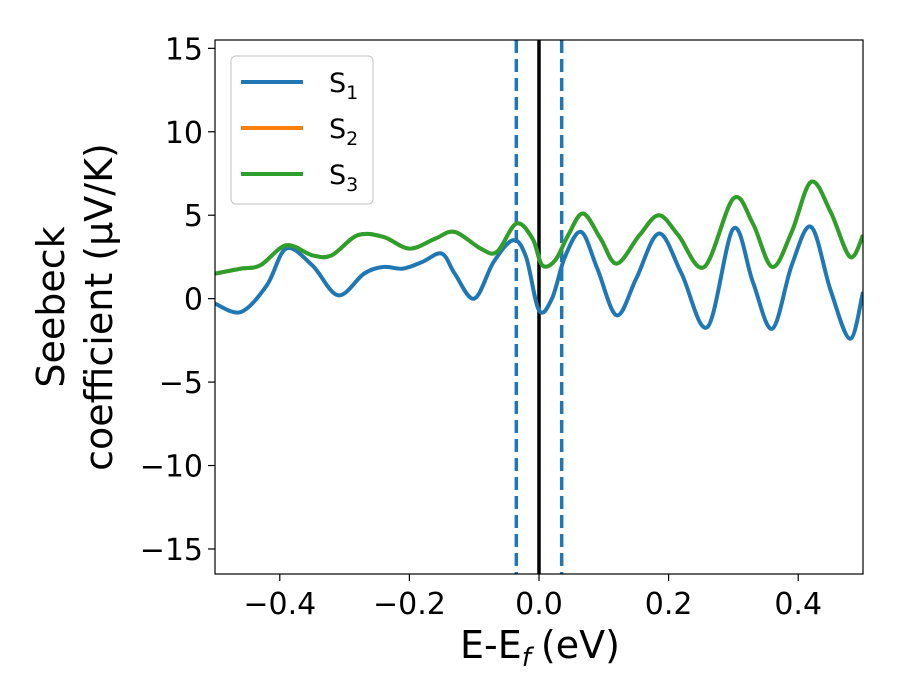  Describe the element at coordinates (669, 604) in the screenshot. I see `x-tick-label: 0.2` at that location.